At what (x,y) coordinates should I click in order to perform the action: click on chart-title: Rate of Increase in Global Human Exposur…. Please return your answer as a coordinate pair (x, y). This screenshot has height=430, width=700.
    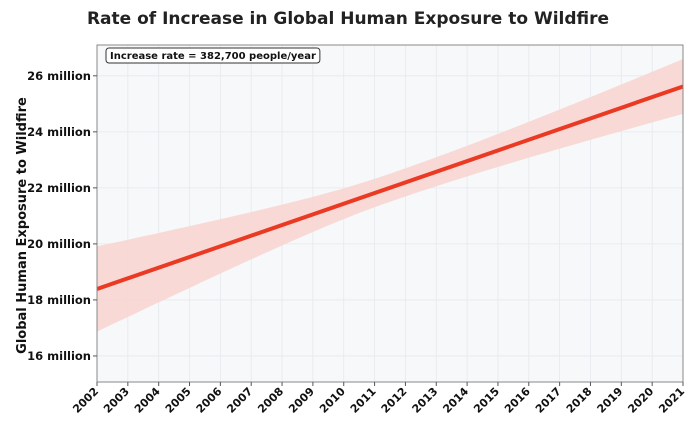
    Looking at the image, I should click on (348, 19).